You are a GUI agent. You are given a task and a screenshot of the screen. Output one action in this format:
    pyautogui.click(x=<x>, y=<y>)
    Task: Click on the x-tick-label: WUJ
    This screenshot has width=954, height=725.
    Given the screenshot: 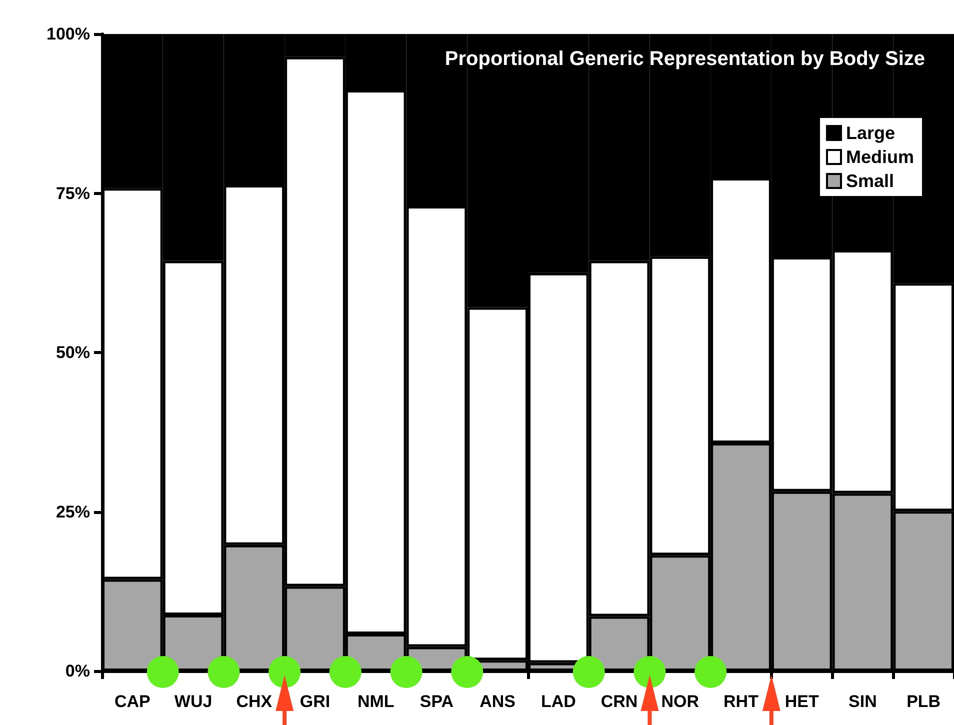 What is the action you would take?
    pyautogui.click(x=193, y=701)
    